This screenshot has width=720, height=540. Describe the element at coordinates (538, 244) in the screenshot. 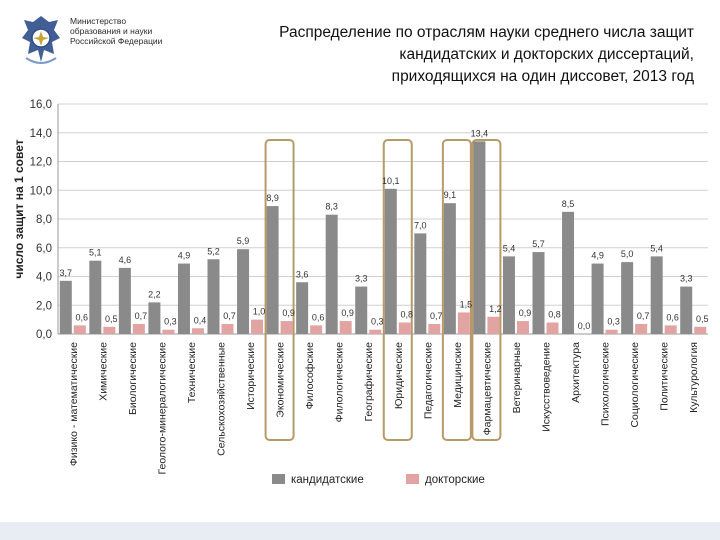

I see `data-label-candidate: 5,7` at that location.